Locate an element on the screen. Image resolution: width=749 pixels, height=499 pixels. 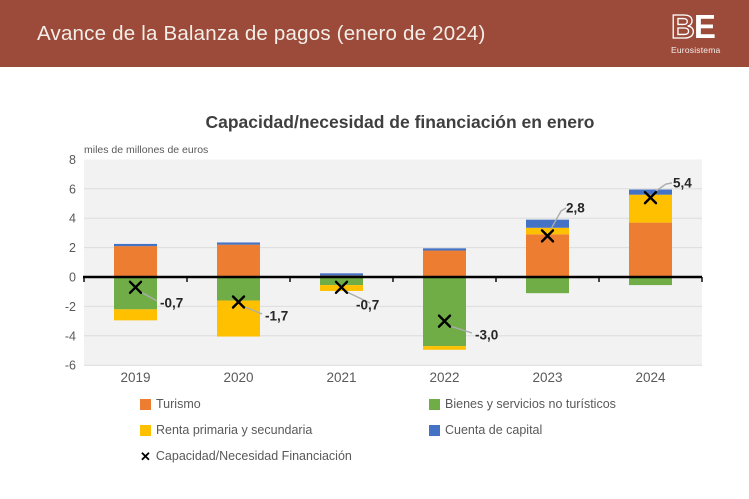
axis-unit-label: miles de millones de euros is located at coordinates (146, 150).